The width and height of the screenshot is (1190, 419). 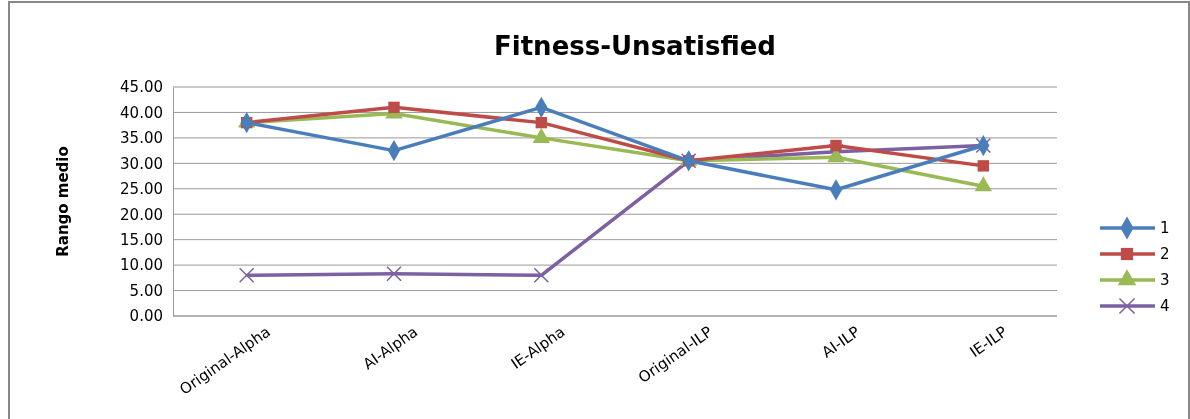 What do you see at coordinates (141, 265) in the screenshot?
I see `y-tick-label: 10.00` at bounding box center [141, 265].